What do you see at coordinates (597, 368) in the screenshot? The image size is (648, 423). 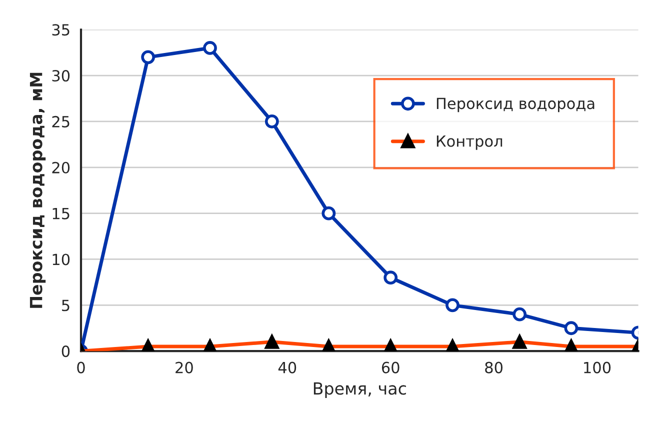 I see `x-tick-label: 100` at bounding box center [597, 368].